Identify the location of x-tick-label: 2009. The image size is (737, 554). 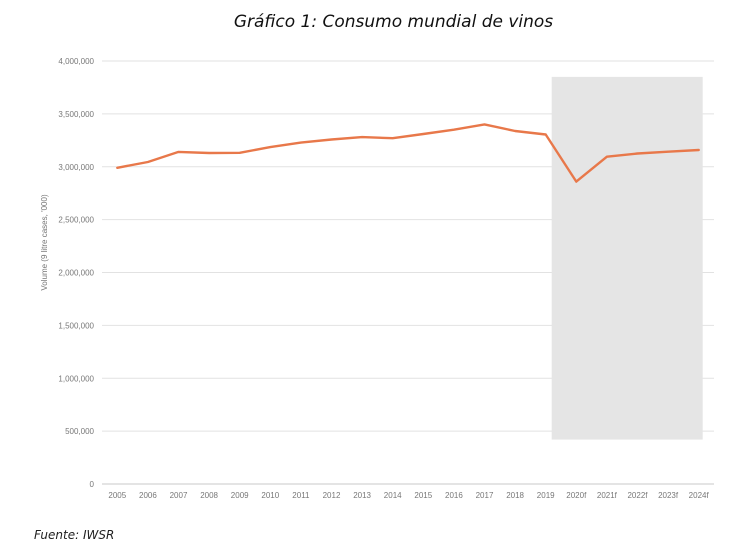
(240, 495).